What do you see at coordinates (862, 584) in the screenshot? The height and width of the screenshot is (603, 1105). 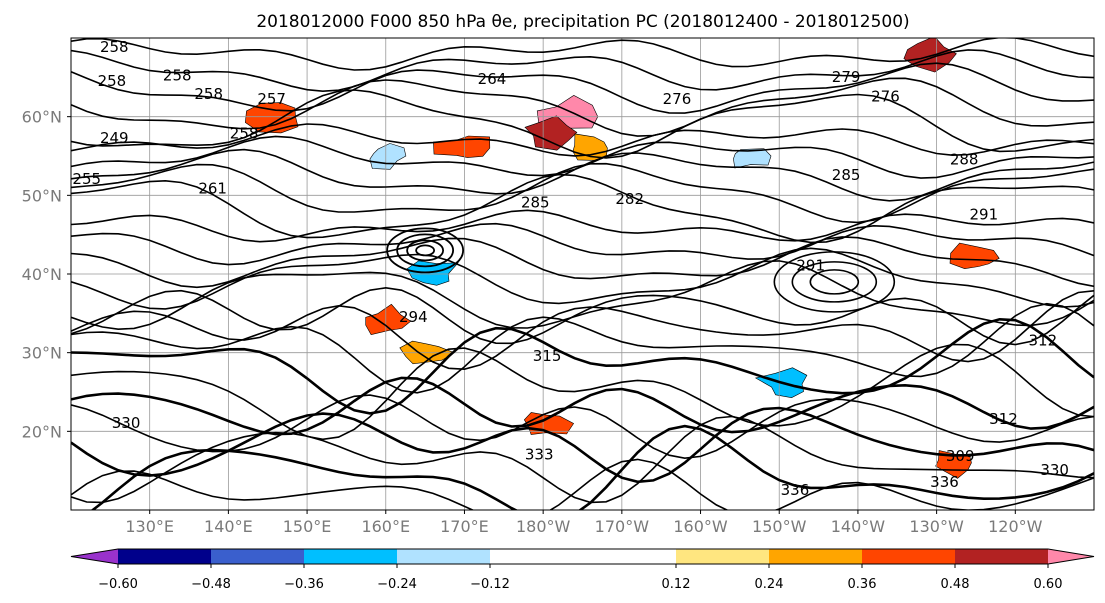 I see `colorbar-tick-label-8: 0.36` at bounding box center [862, 584].